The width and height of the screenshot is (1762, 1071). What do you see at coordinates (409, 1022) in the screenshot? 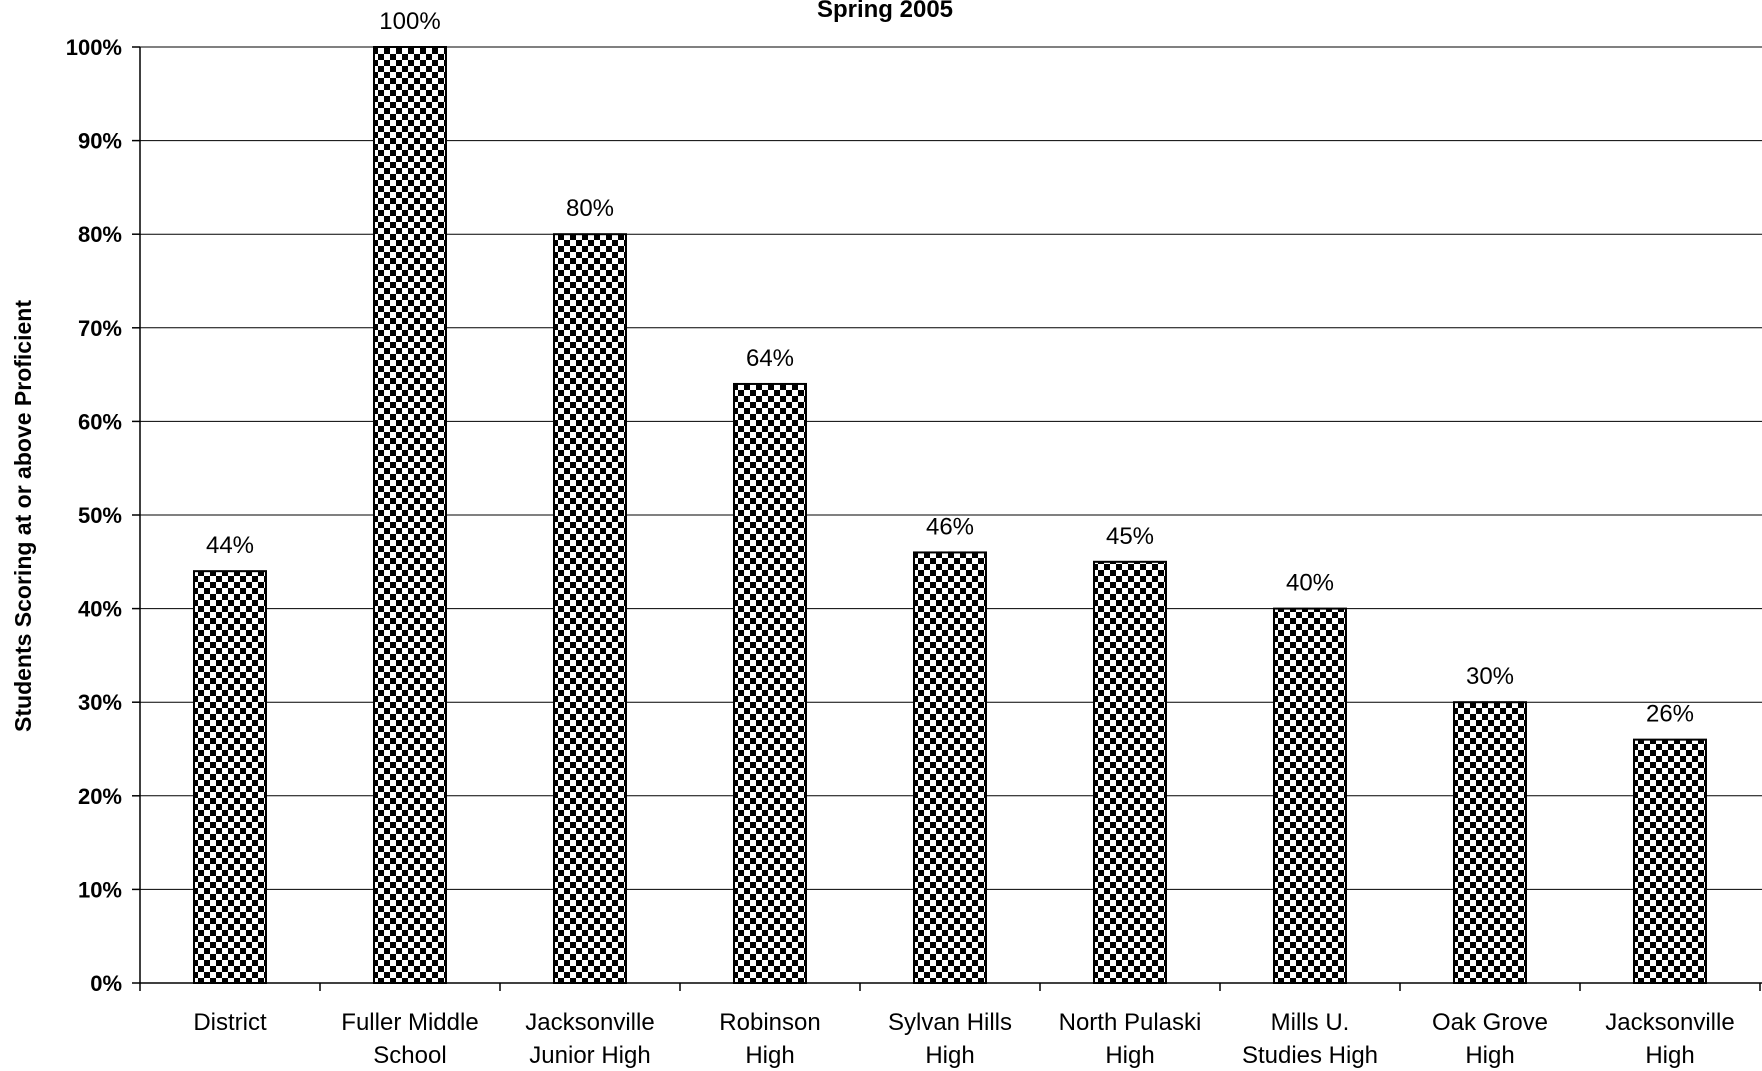
I see `x-tick-label: Fuller Middle` at bounding box center [409, 1022].